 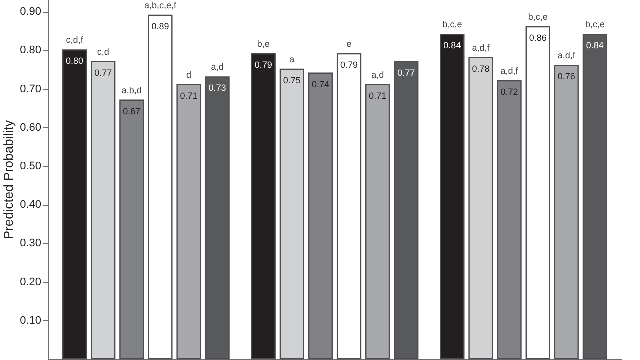 What do you see at coordinates (31, 50) in the screenshot?
I see `y-tick-label: 0.80` at bounding box center [31, 50].